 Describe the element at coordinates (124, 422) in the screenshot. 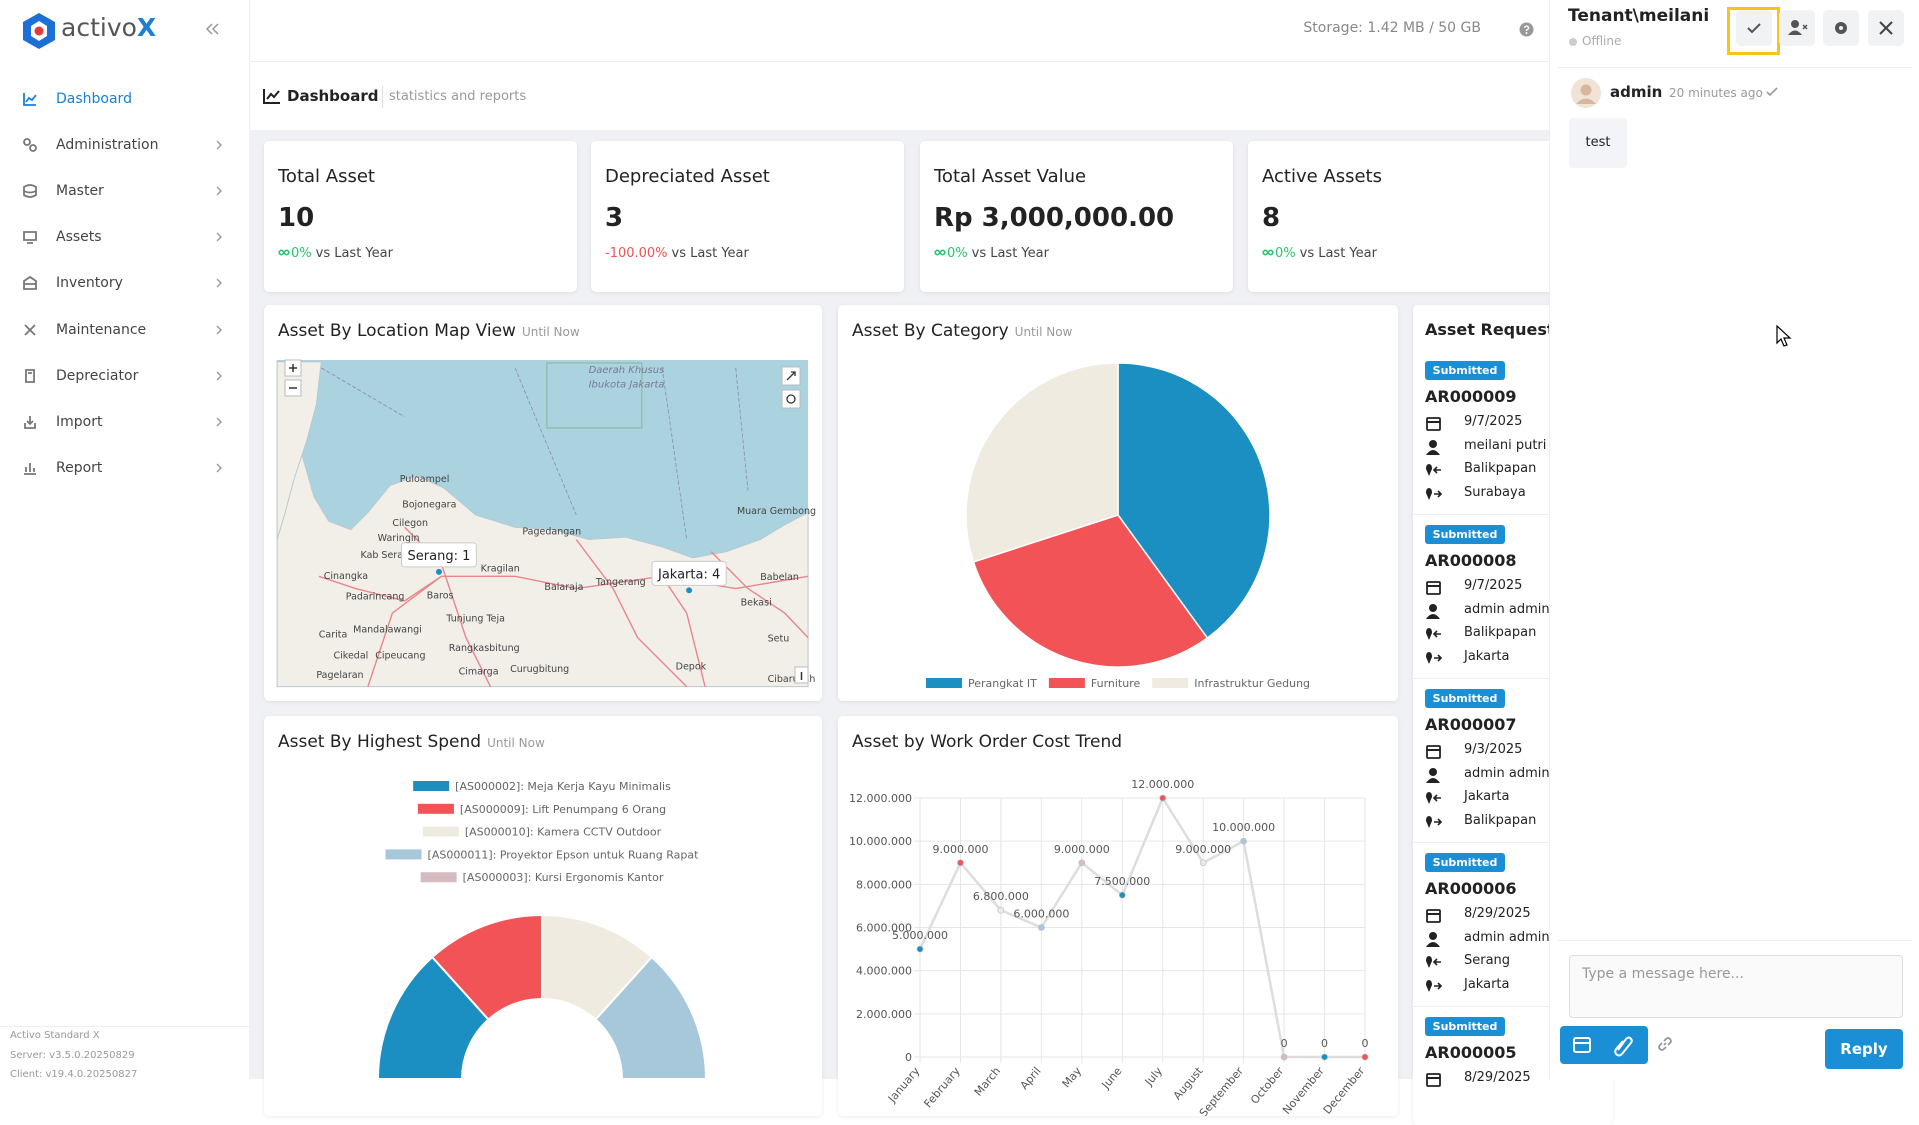

I see `menu-item: Import` at that location.